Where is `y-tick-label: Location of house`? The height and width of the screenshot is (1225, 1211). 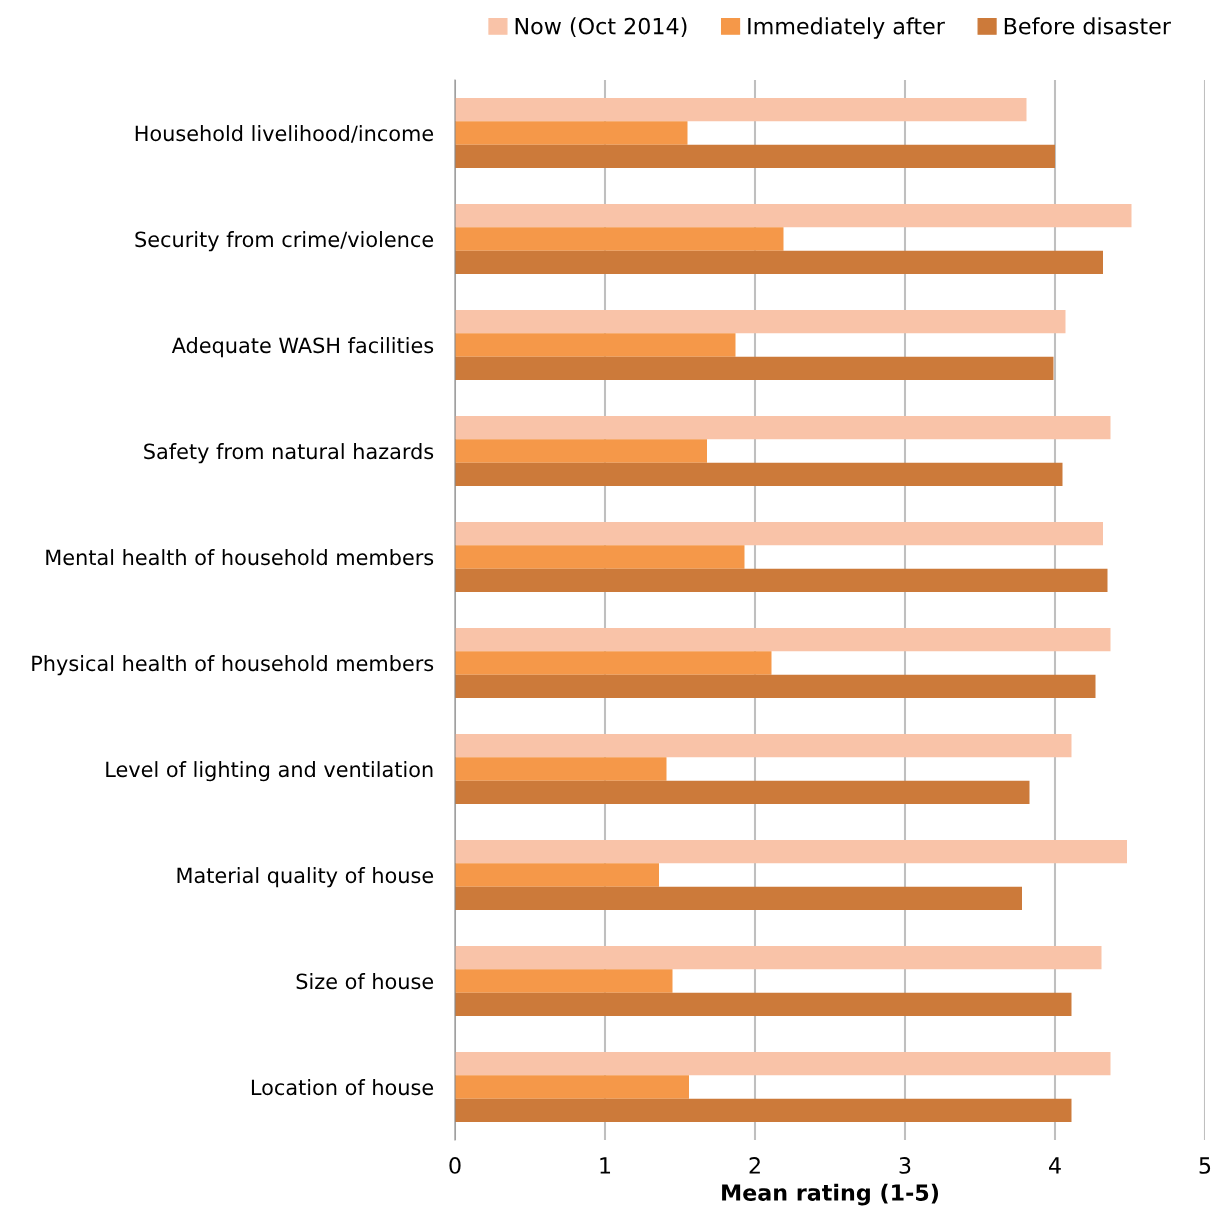 y-tick-label: Location of house is located at coordinates (342, 1087).